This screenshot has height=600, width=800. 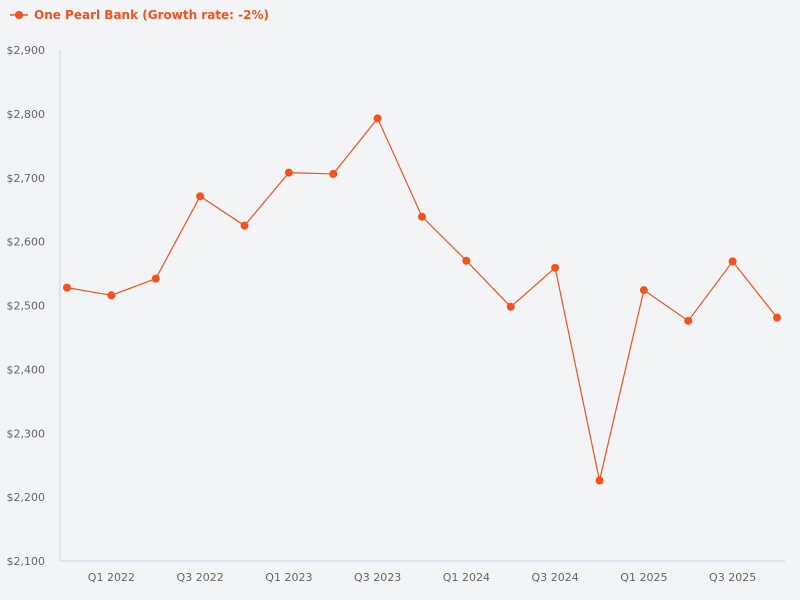 What do you see at coordinates (26, 497) in the screenshot?
I see `y-tick-label: $2,200` at bounding box center [26, 497].